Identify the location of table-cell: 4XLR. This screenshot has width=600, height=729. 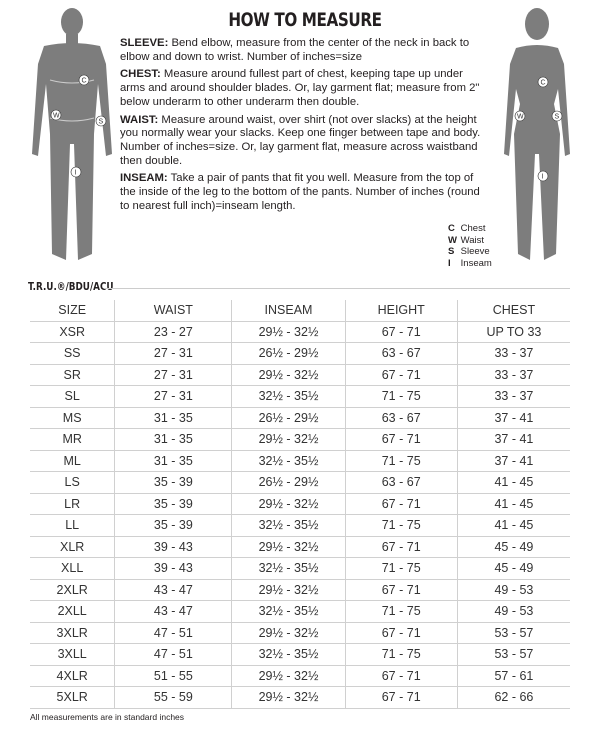
(72, 676).